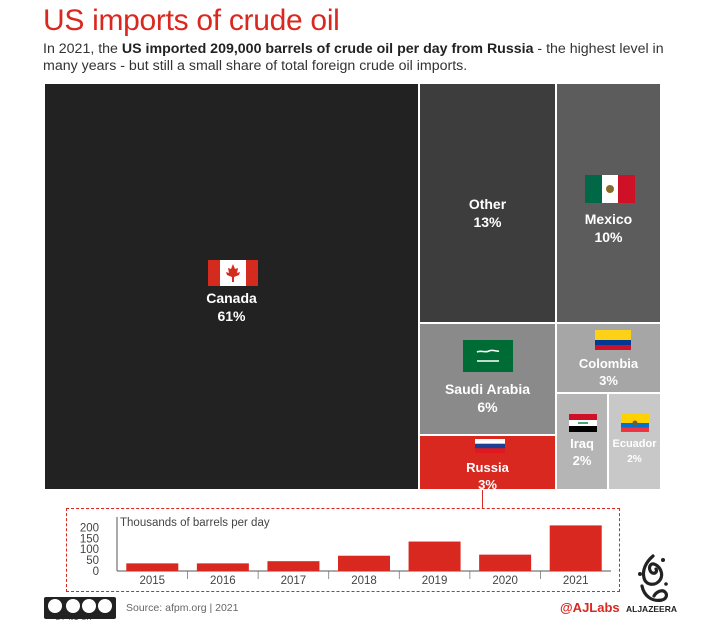 This screenshot has width=719, height=641. I want to click on tile-name: Russia, so click(487, 467).